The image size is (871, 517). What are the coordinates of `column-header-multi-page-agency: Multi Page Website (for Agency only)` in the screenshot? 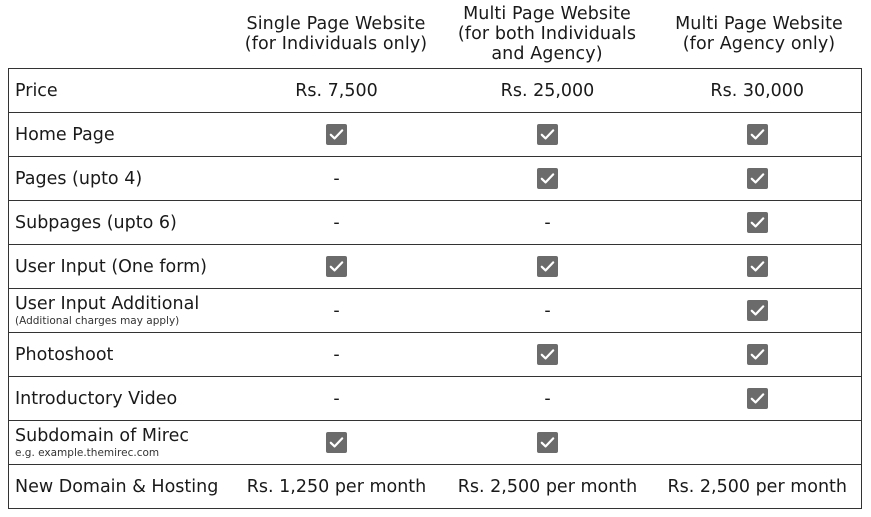 It's located at (759, 34).